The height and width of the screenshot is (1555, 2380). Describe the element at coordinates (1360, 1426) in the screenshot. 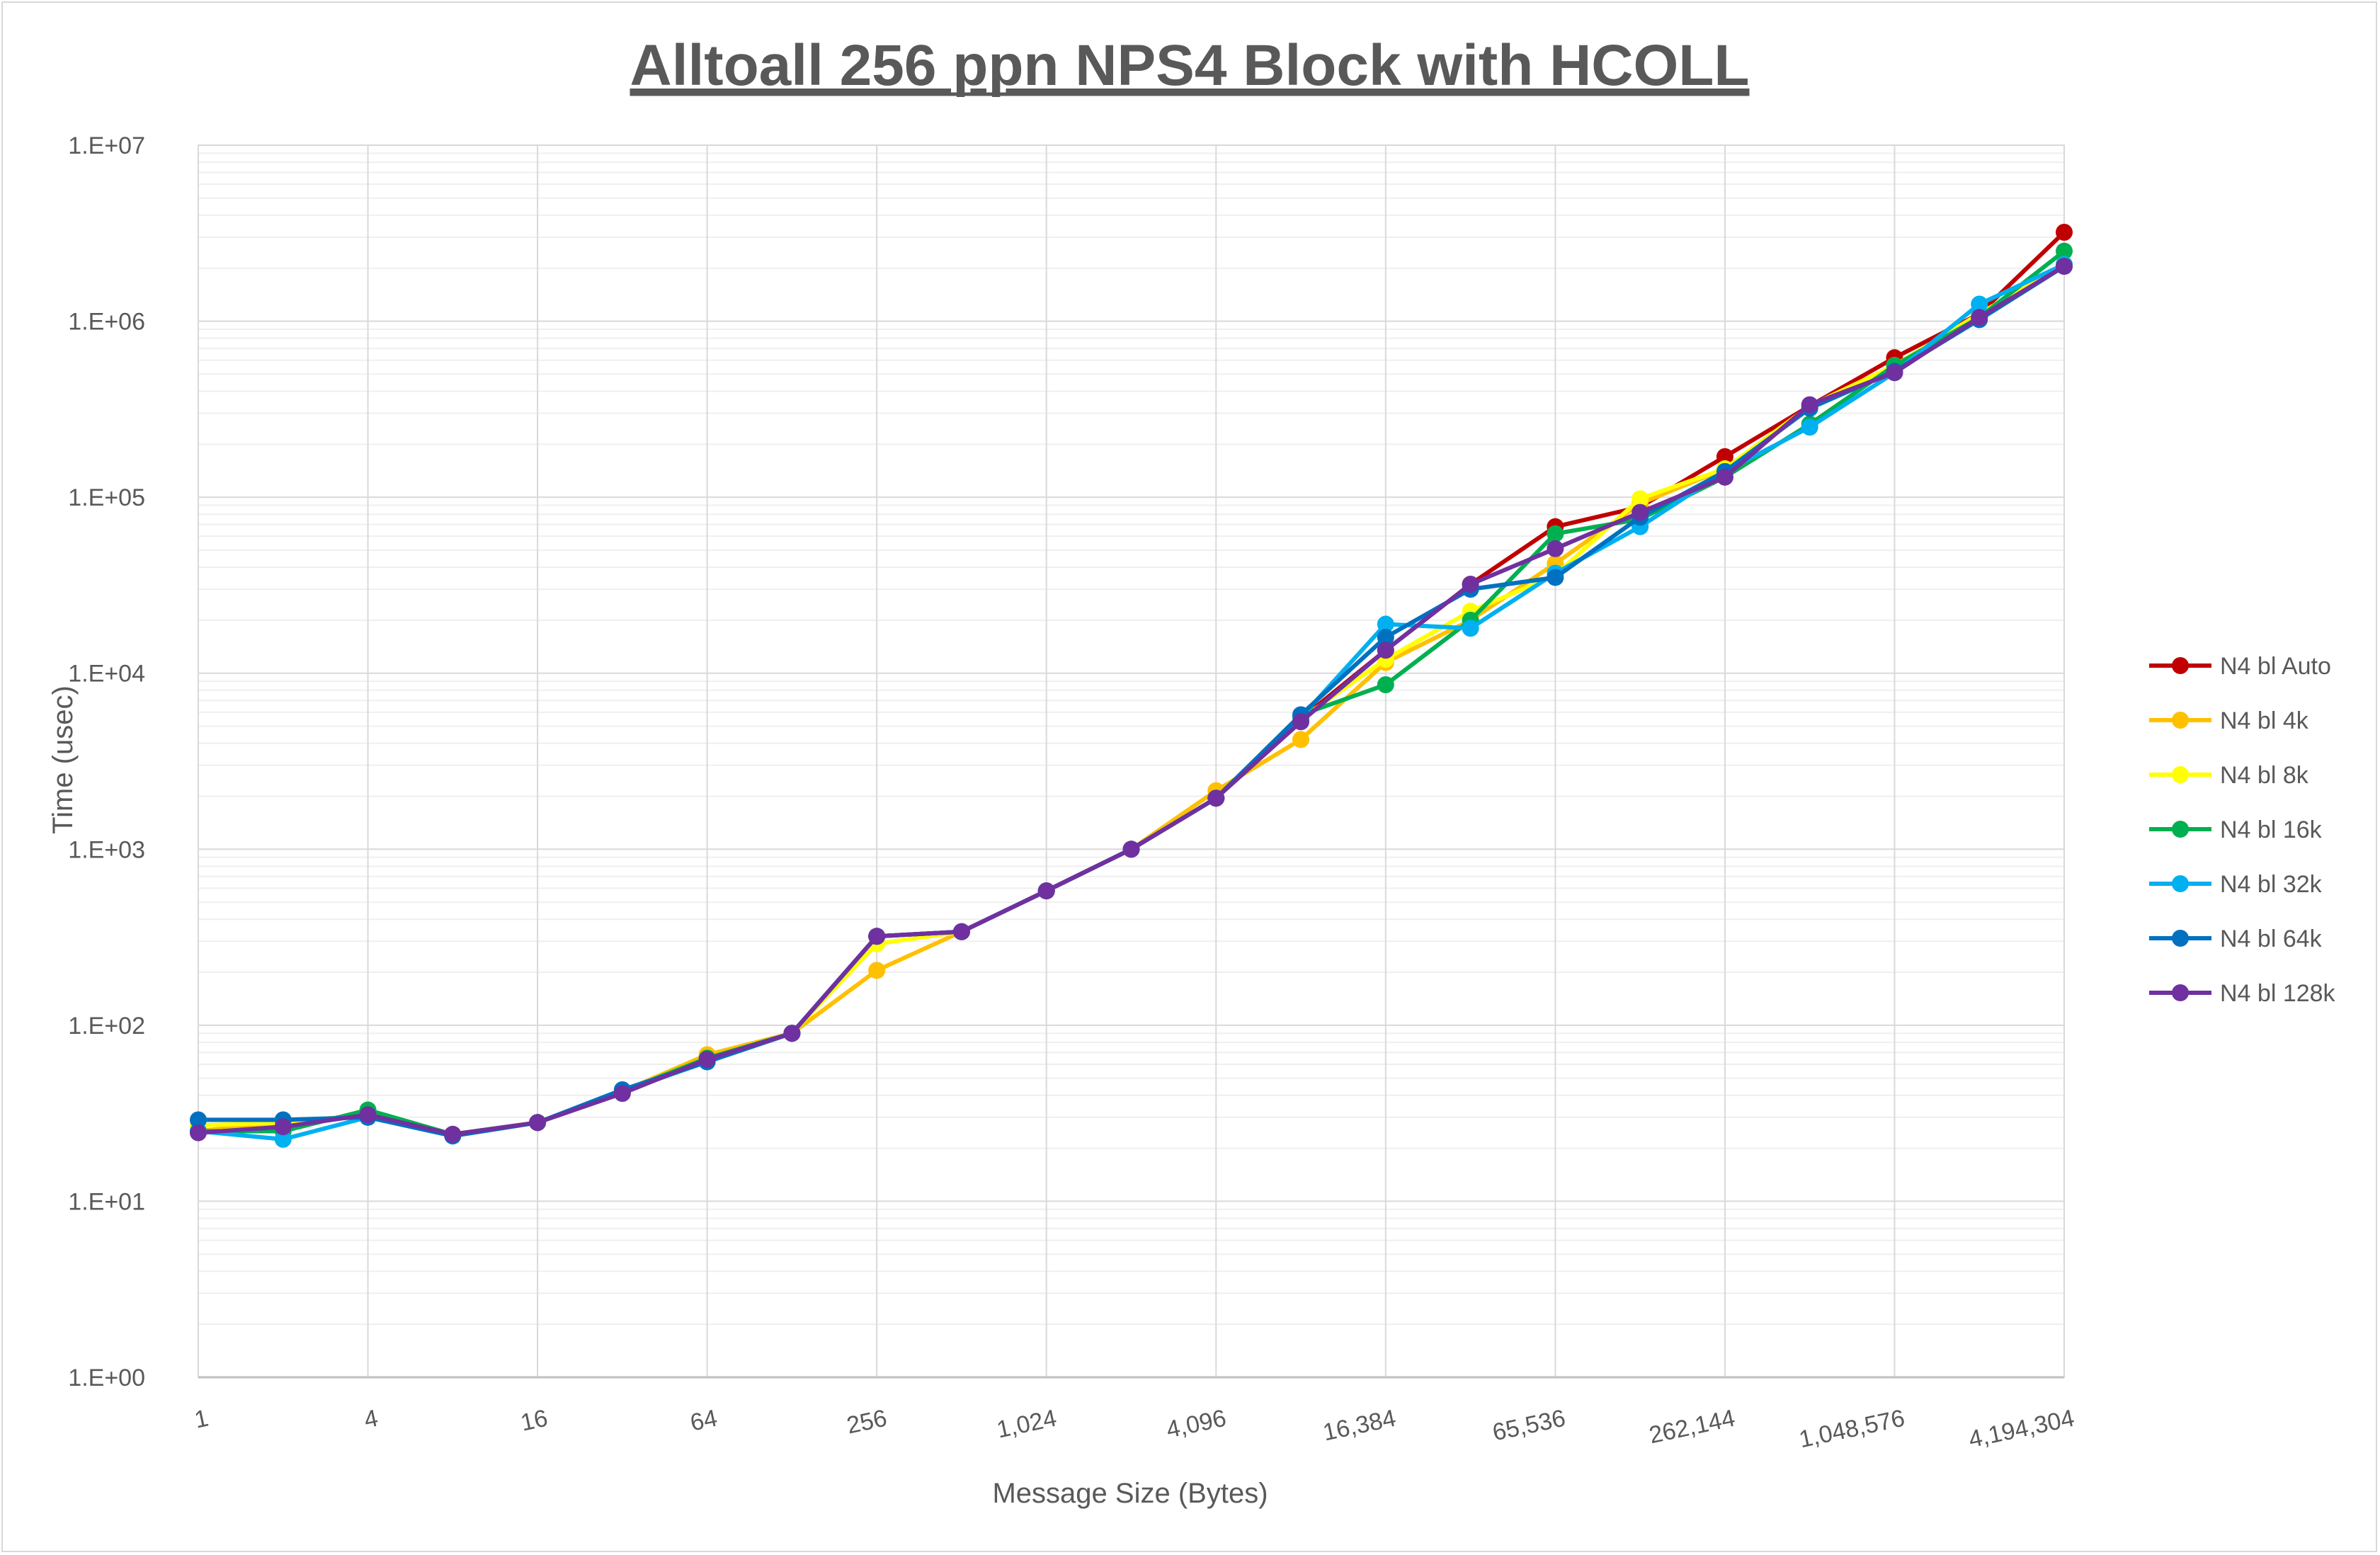

I see `x-tick-label: 16,384` at that location.